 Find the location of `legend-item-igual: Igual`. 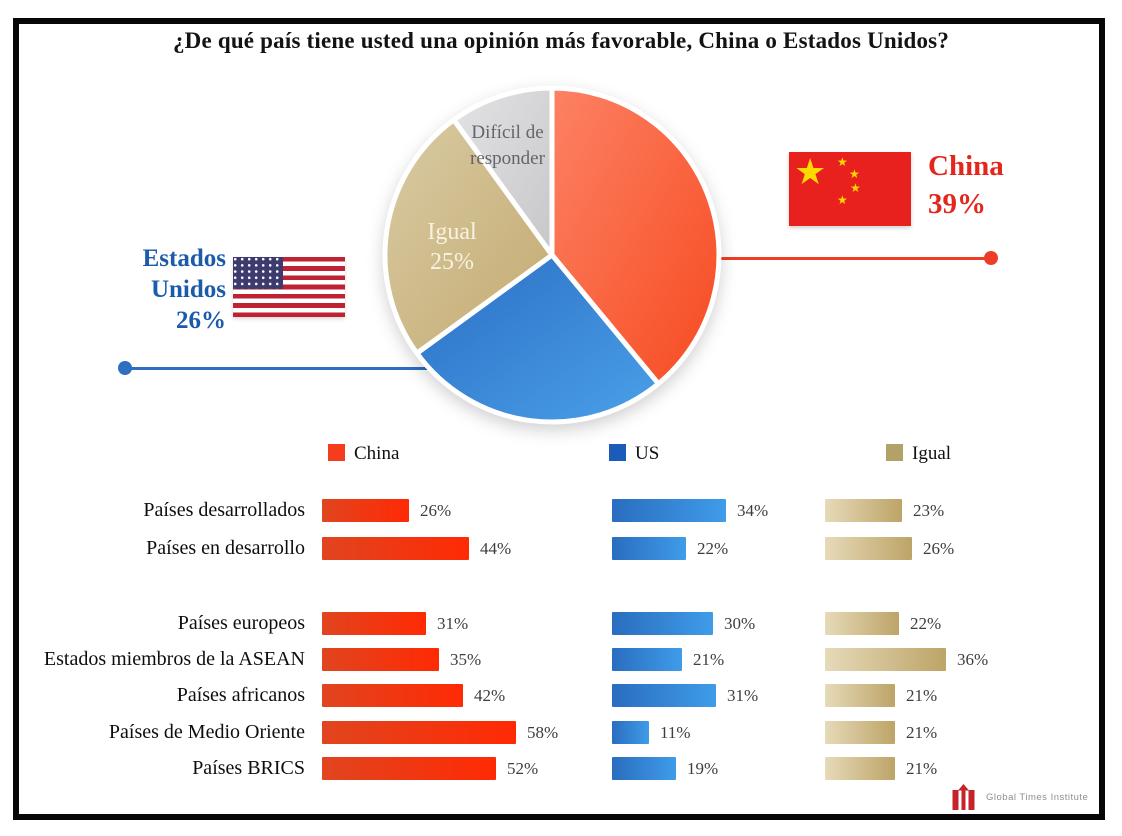

legend-item-igual: Igual is located at coordinates (918, 454).